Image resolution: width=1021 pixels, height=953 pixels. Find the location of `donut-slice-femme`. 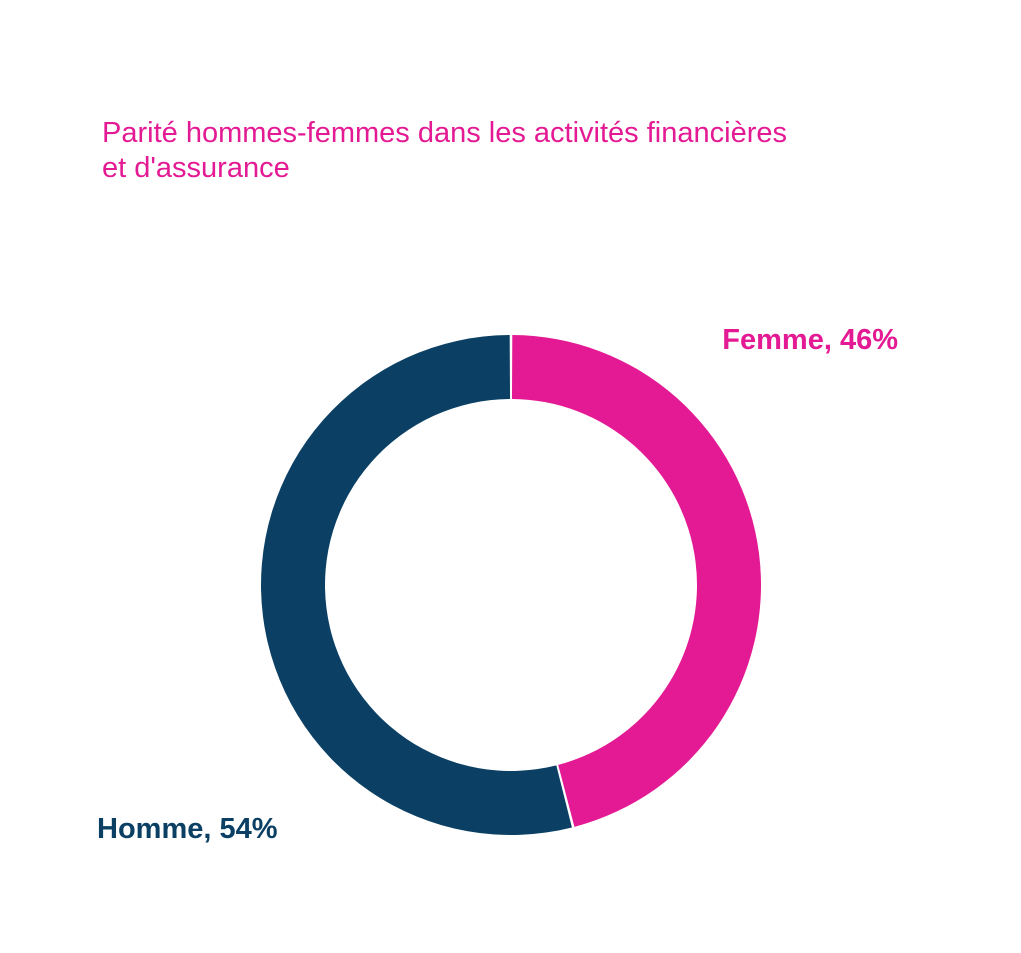

donut-slice-femme is located at coordinates (636, 581).